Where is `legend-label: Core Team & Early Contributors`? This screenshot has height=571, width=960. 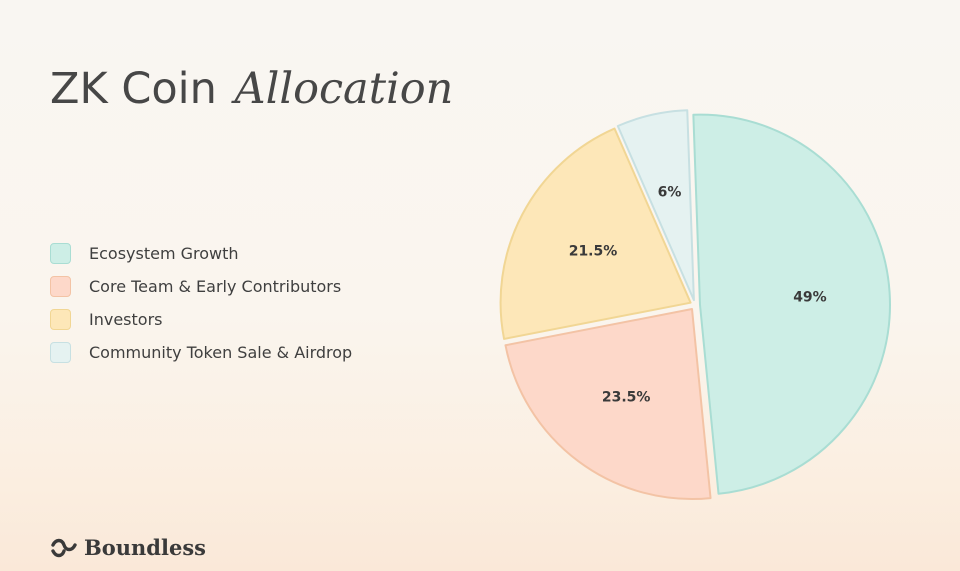
legend-label: Core Team & Early Contributors is located at coordinates (215, 286).